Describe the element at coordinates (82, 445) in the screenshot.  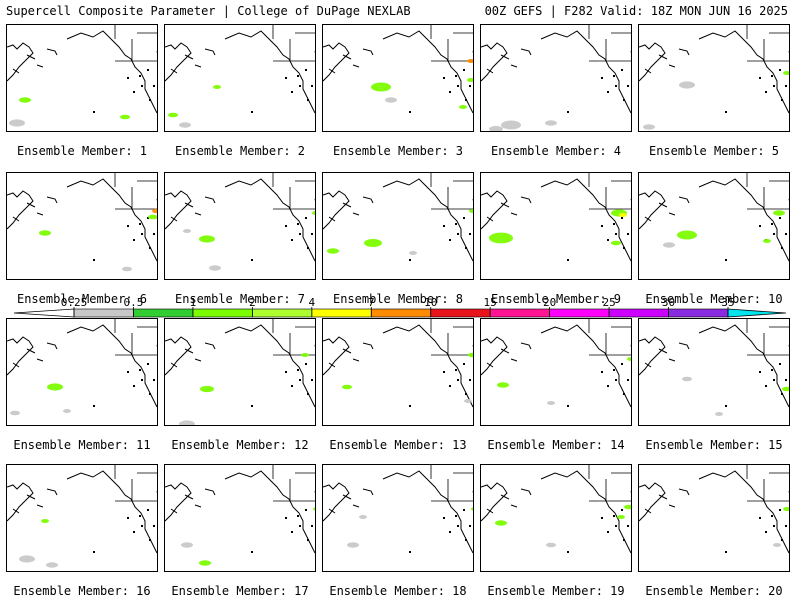
I see `ensemble-member-label: Ensemble Member: 11` at that location.